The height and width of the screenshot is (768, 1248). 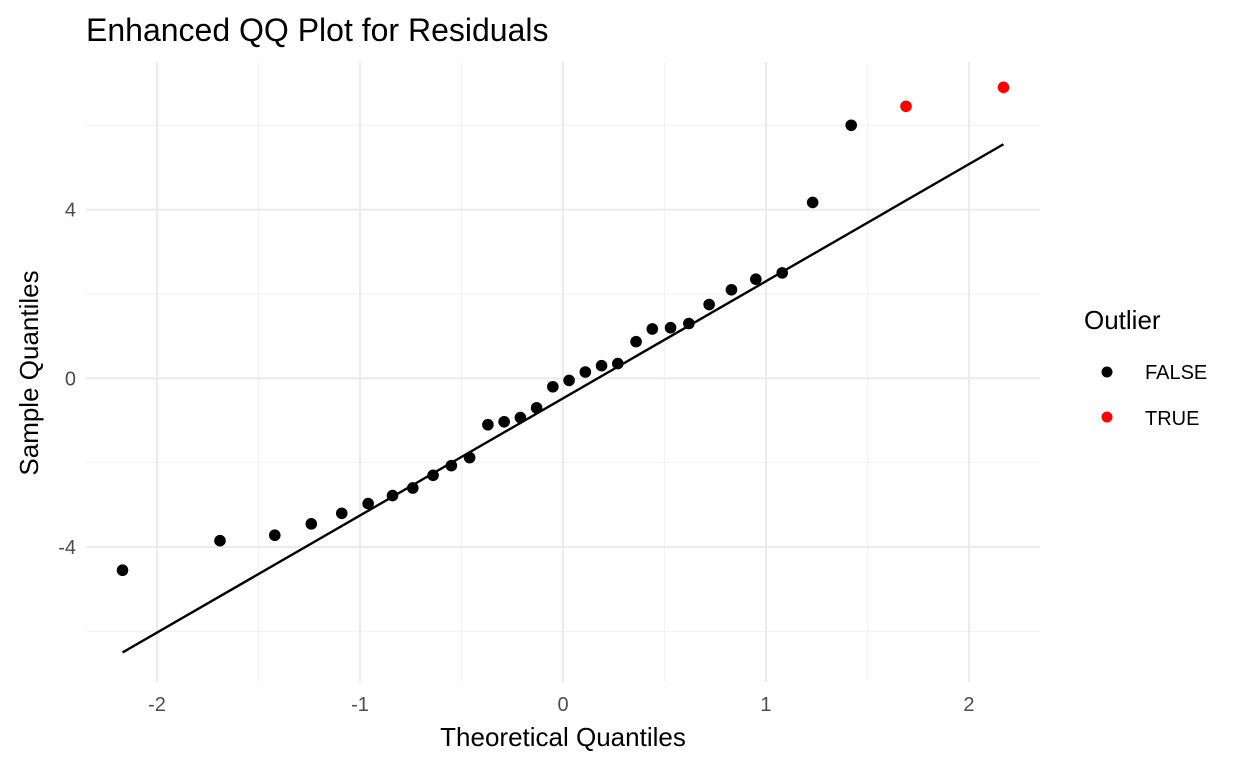 I want to click on x-tick-label: -2, so click(x=157, y=705).